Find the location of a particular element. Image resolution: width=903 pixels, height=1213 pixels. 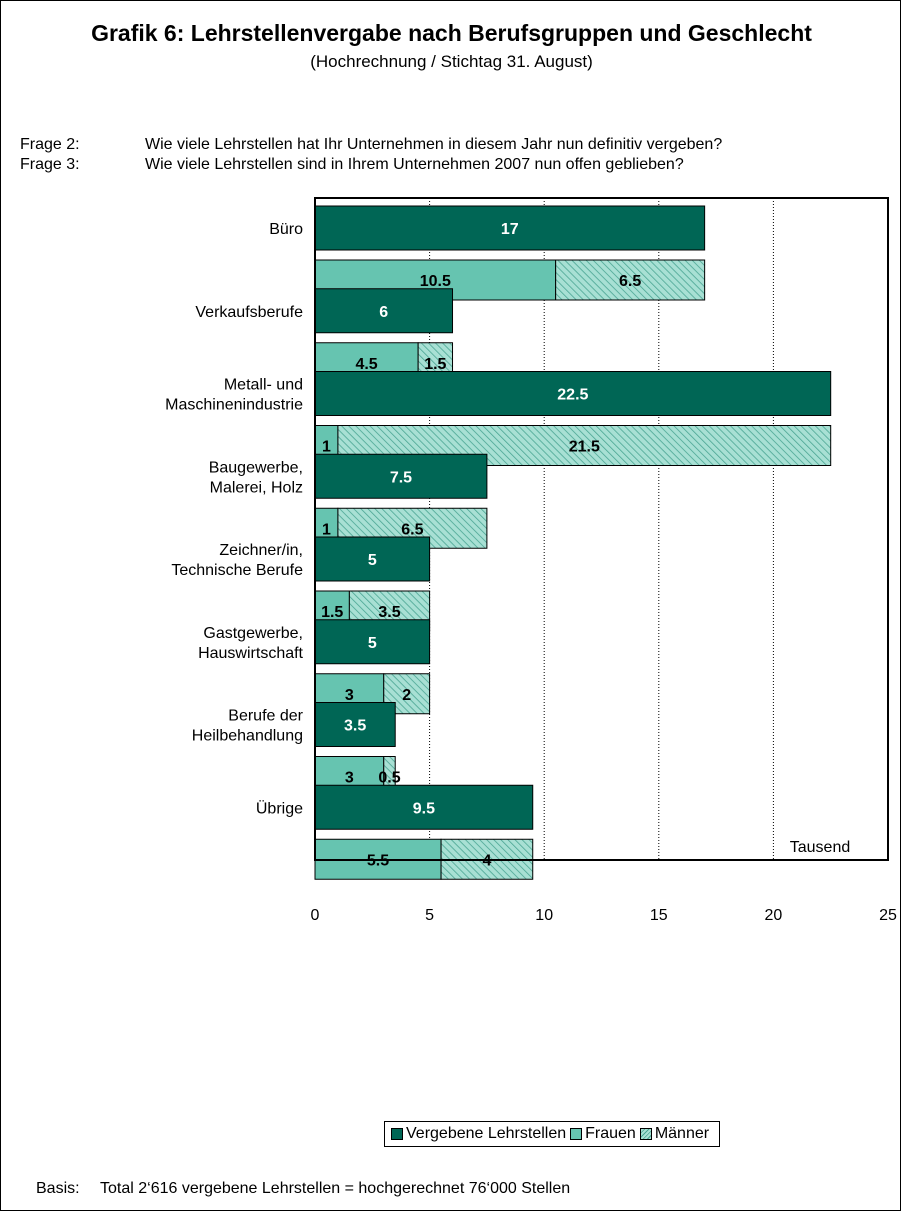

data-label-vergeben: 22.5 is located at coordinates (572, 395).